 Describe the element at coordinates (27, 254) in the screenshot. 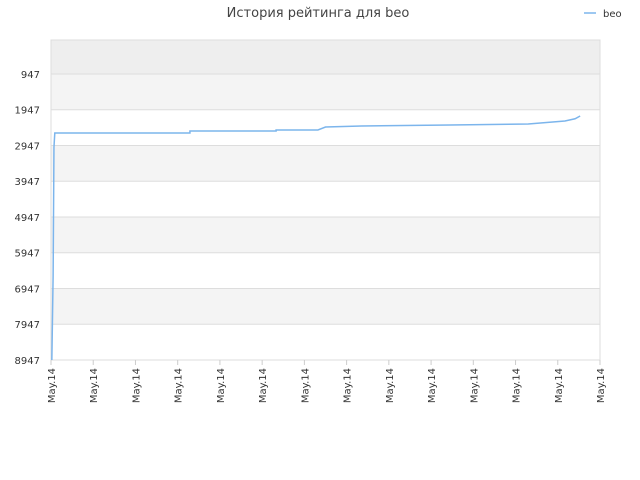

I see `y-tick-label: 5947` at that location.